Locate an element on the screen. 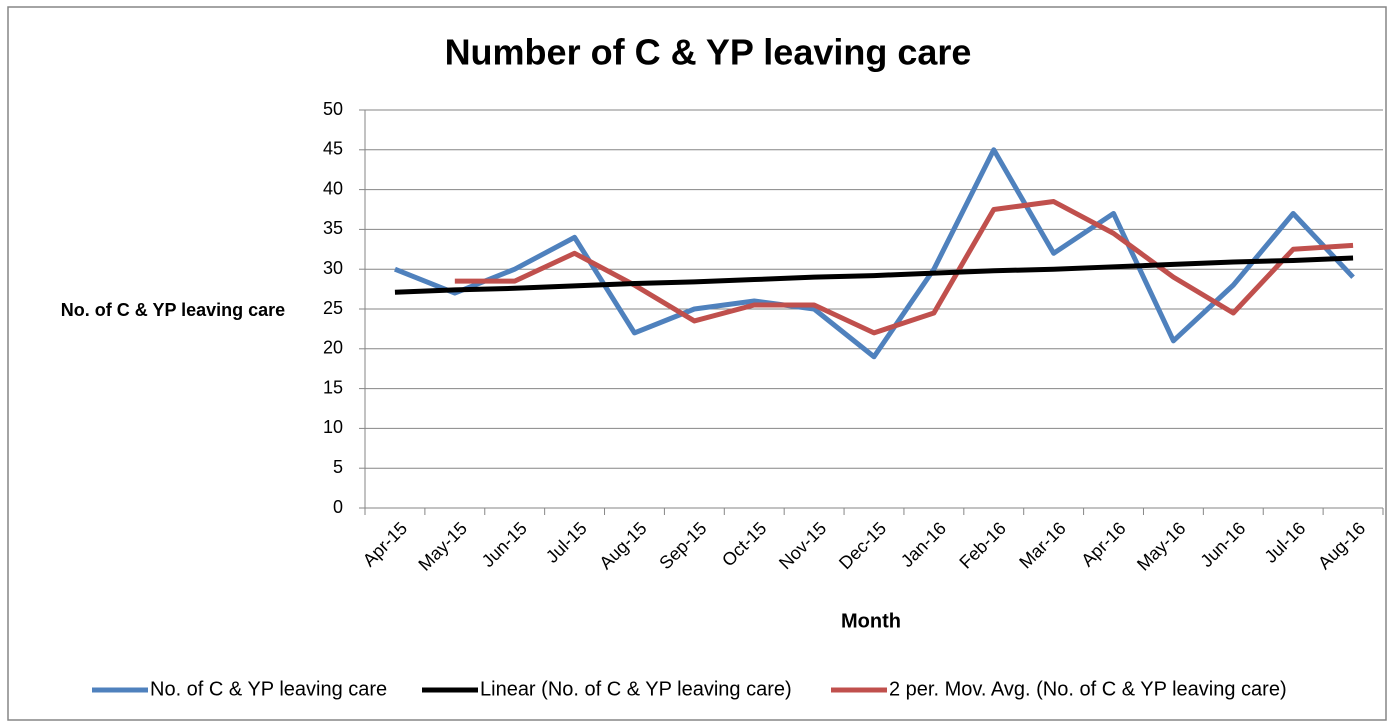 The width and height of the screenshot is (1388, 727). y-tick-label: 0 is located at coordinates (338, 507).